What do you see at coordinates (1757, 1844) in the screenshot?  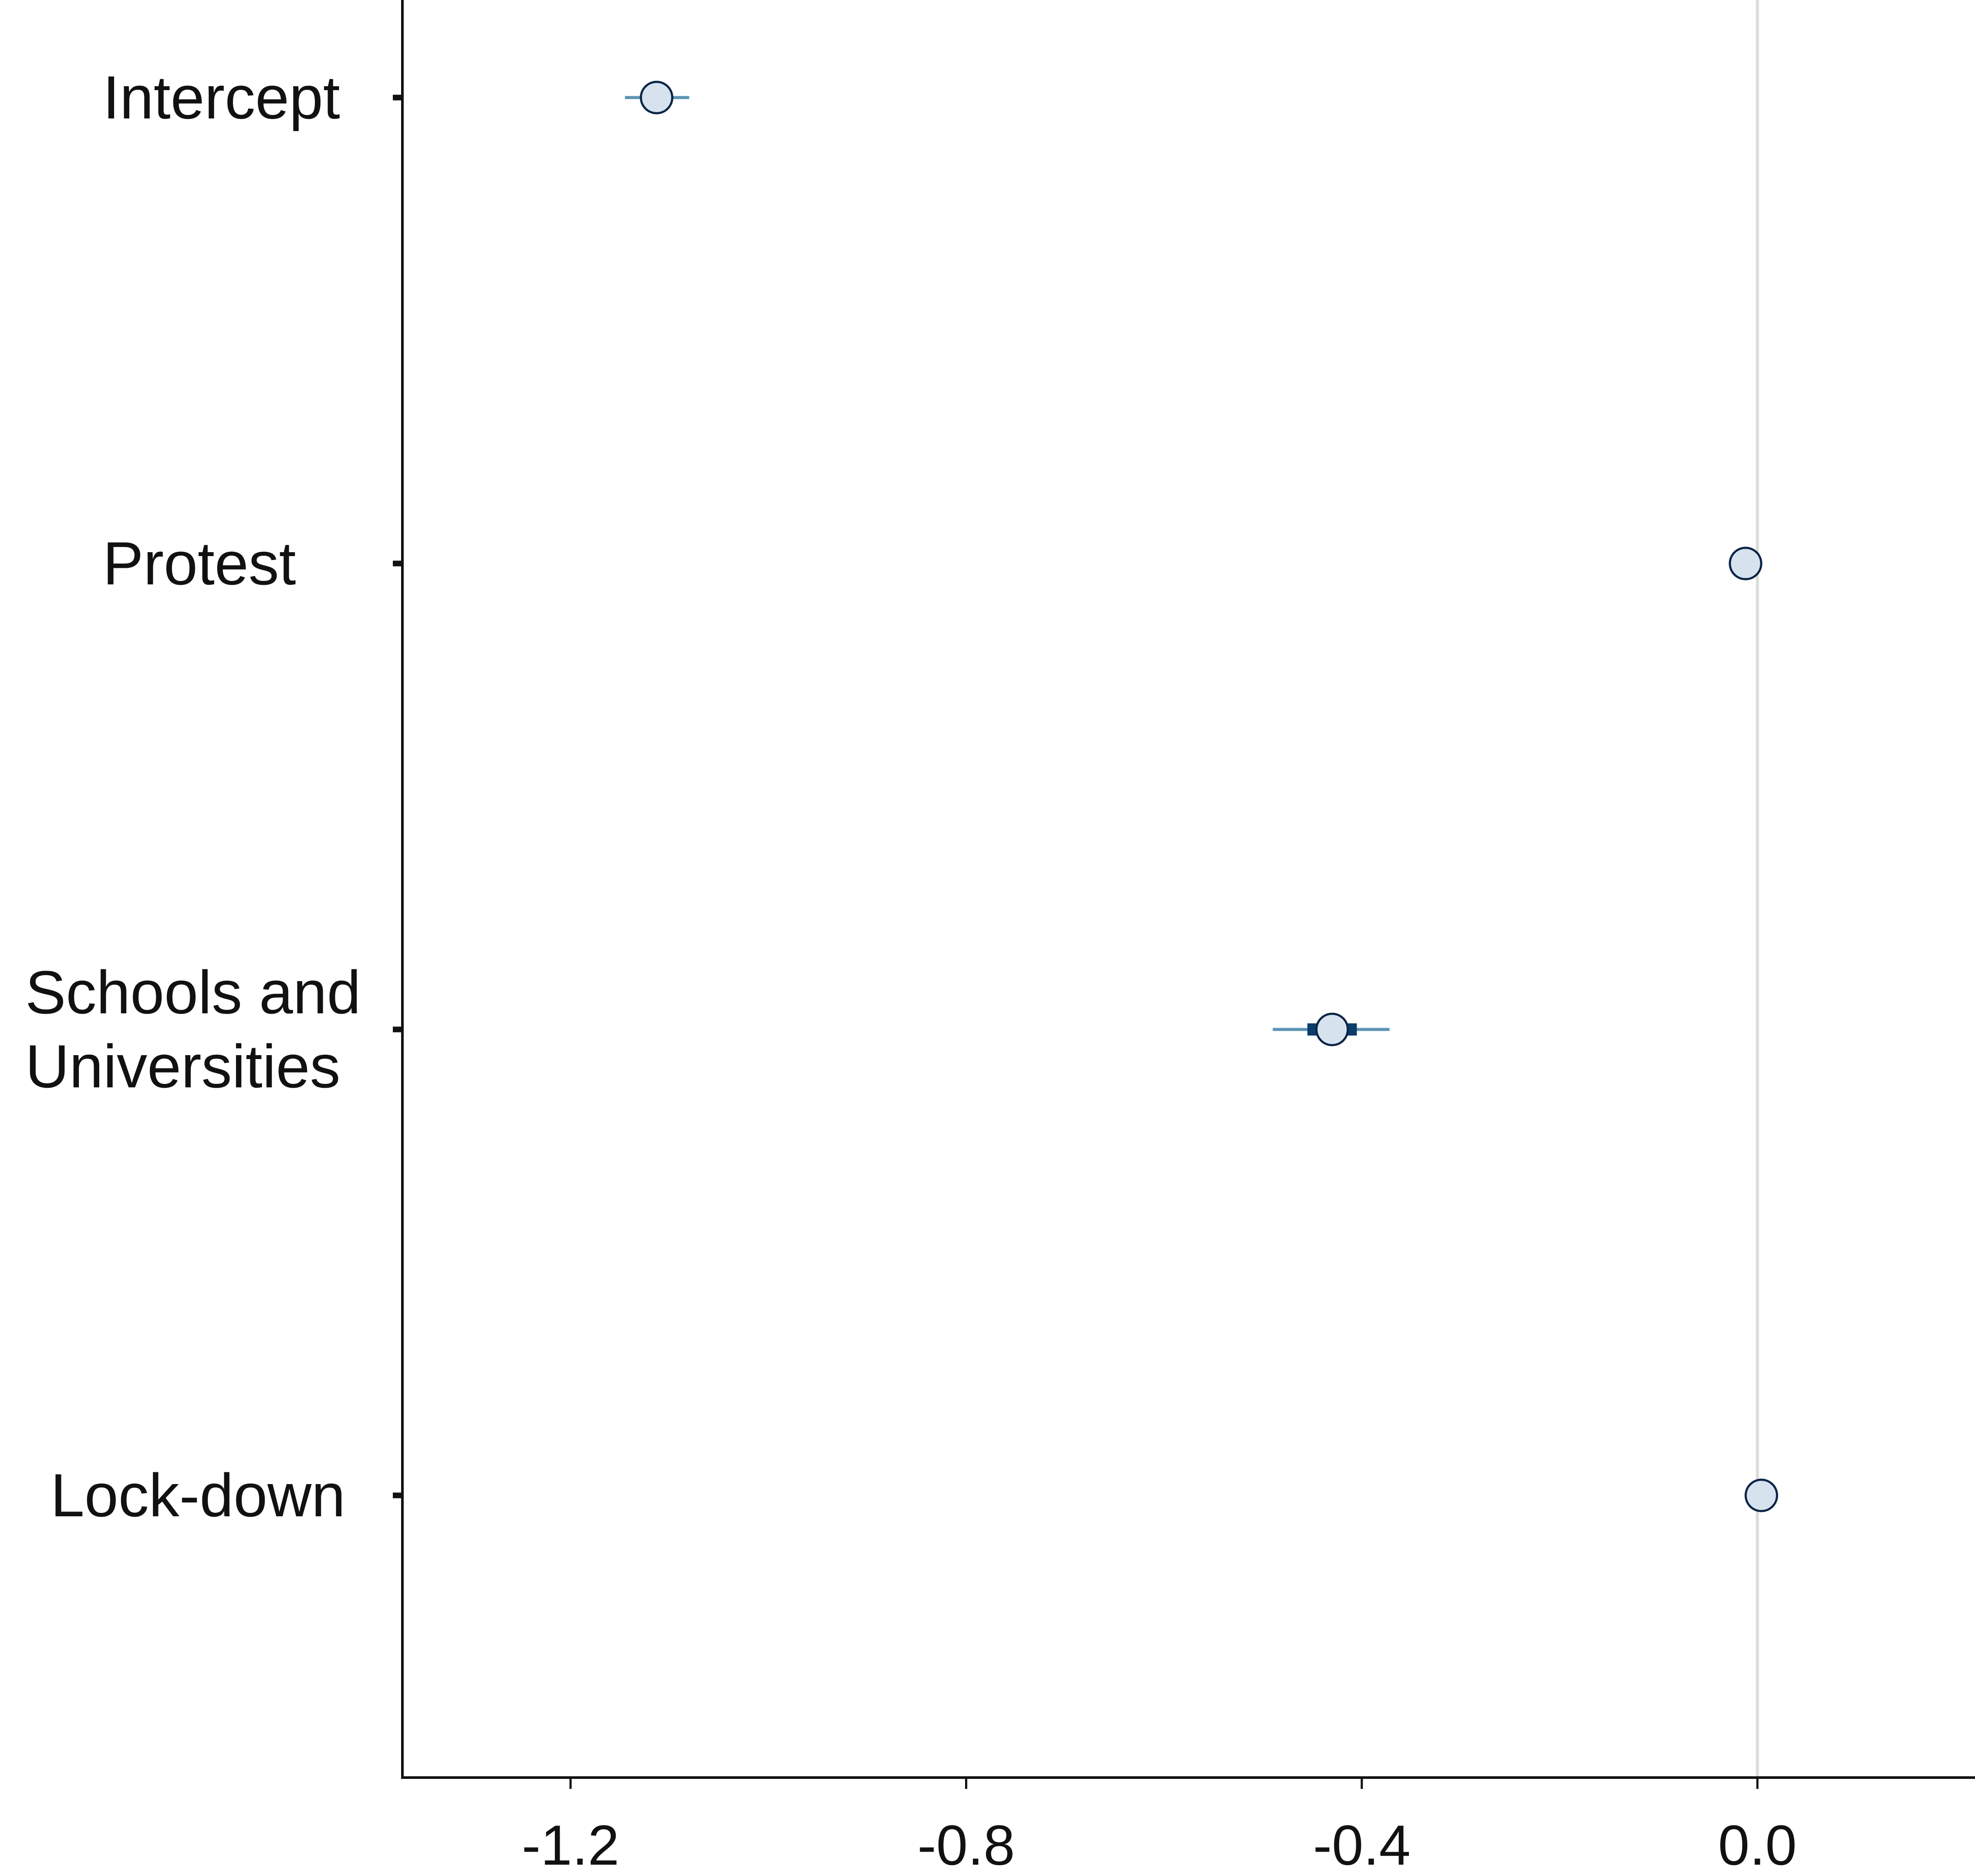 I see `x-tick-label: 0.0` at bounding box center [1757, 1844].